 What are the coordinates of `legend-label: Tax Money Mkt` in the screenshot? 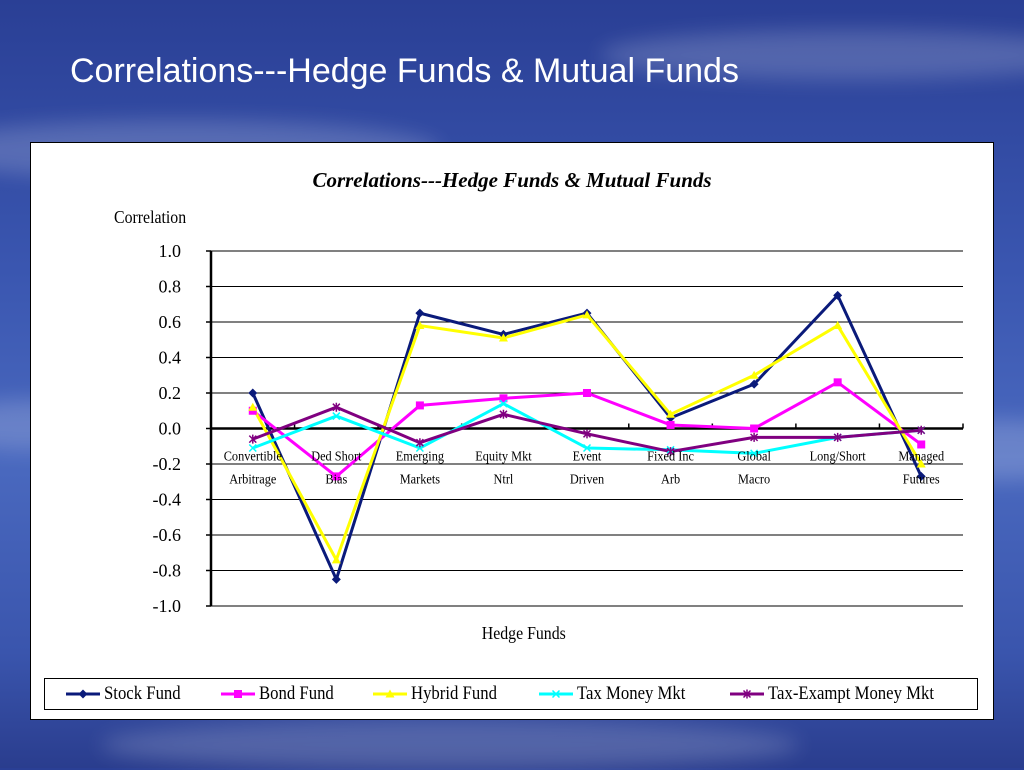 It's located at (631, 693).